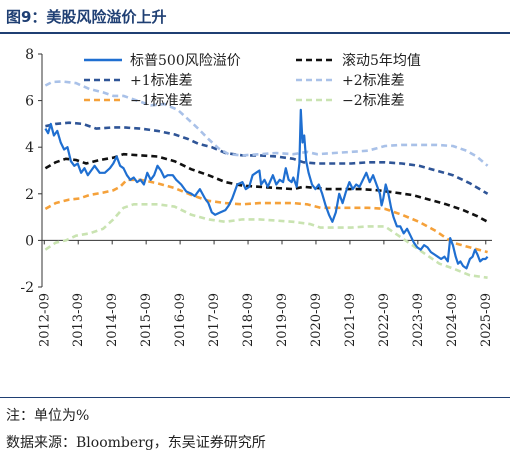 Image resolution: width=510 pixels, height=460 pixels. I want to click on figure-title: 图9：美股风险溢价上升, so click(86, 17).